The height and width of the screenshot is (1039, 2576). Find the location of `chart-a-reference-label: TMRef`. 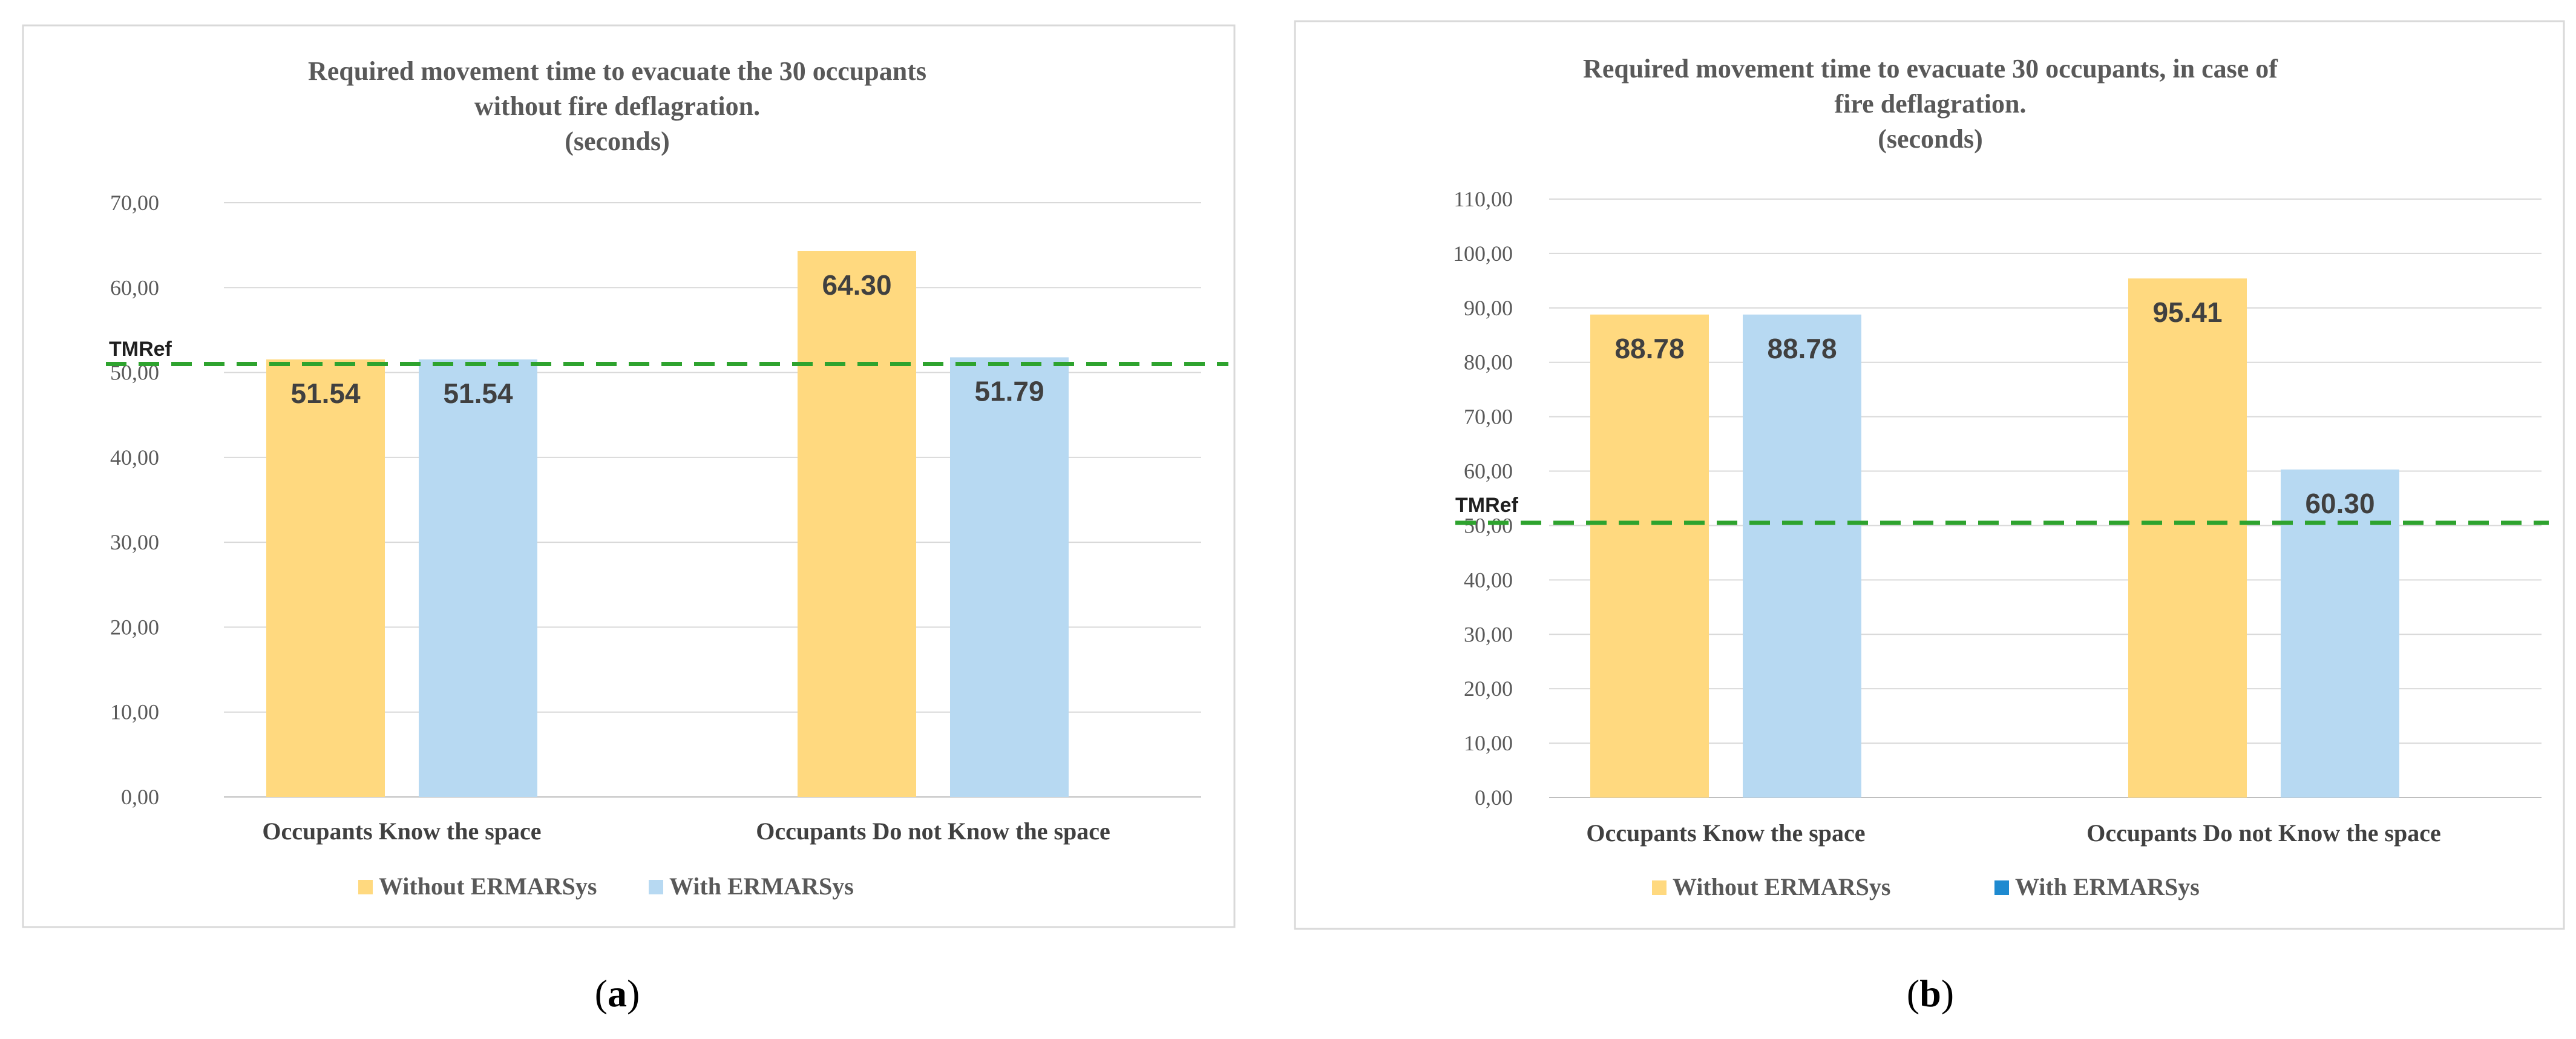

chart-a-reference-label: TMRef is located at coordinates (140, 349).